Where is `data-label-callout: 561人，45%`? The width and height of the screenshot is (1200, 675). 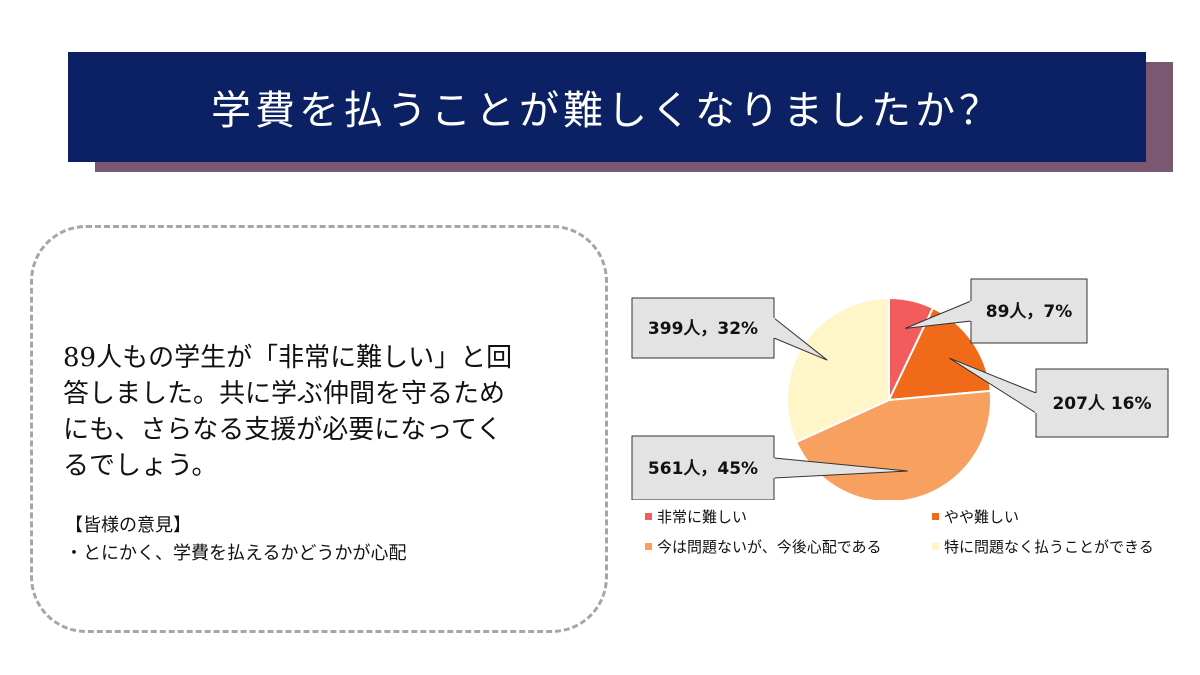 data-label-callout: 561人，45% is located at coordinates (769, 467).